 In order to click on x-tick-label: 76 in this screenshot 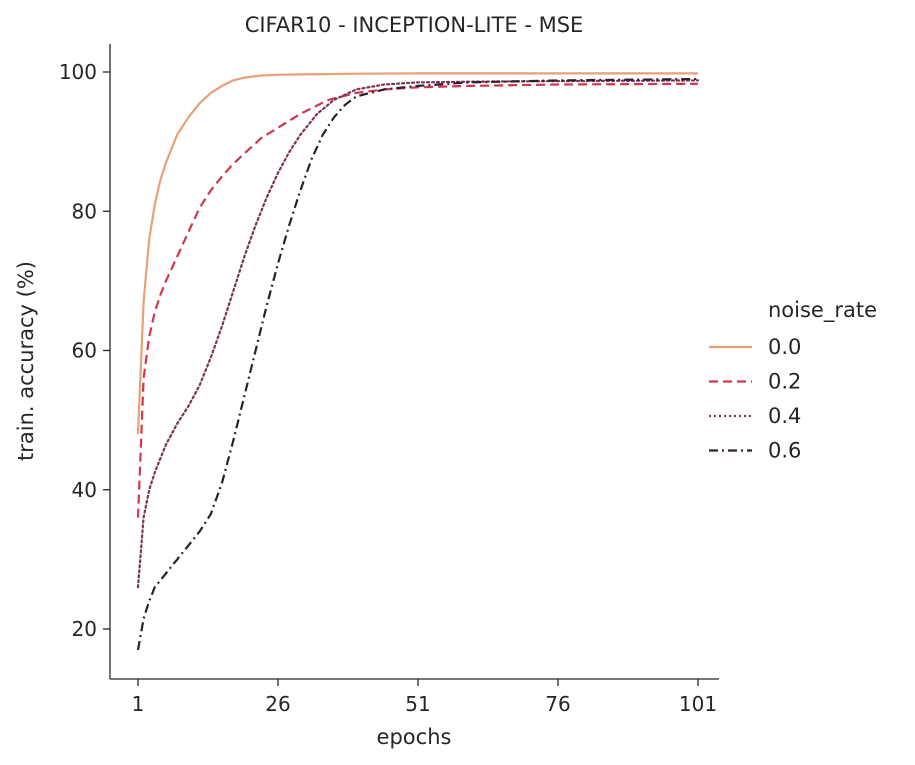, I will do `click(557, 704)`.